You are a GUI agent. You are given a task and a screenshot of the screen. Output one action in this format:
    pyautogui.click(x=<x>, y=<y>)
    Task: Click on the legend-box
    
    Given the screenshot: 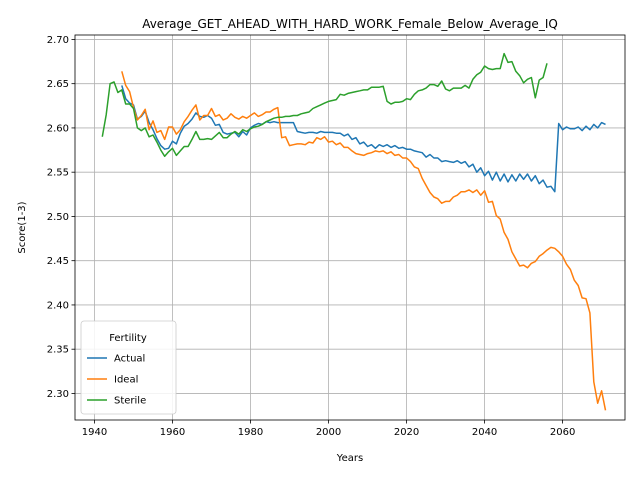 What is the action you would take?
    pyautogui.click(x=128, y=367)
    